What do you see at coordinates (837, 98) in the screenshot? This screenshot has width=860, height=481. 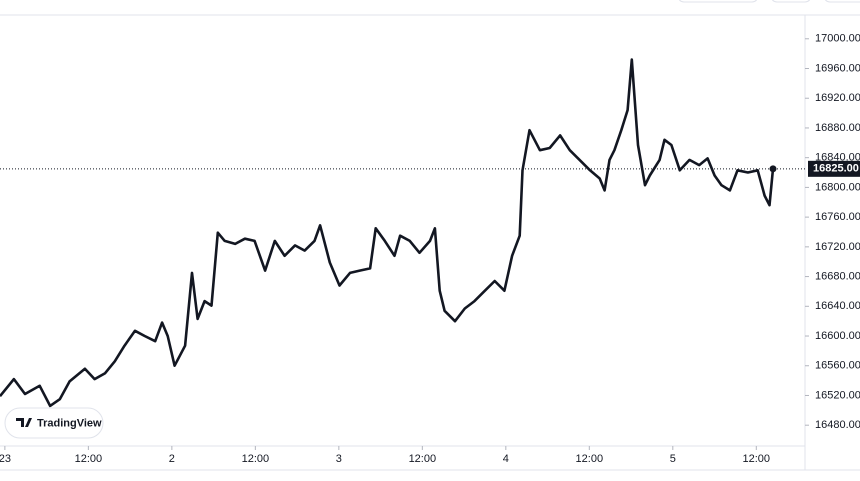 I see `y-tick-label: 16920.00` at bounding box center [837, 98].